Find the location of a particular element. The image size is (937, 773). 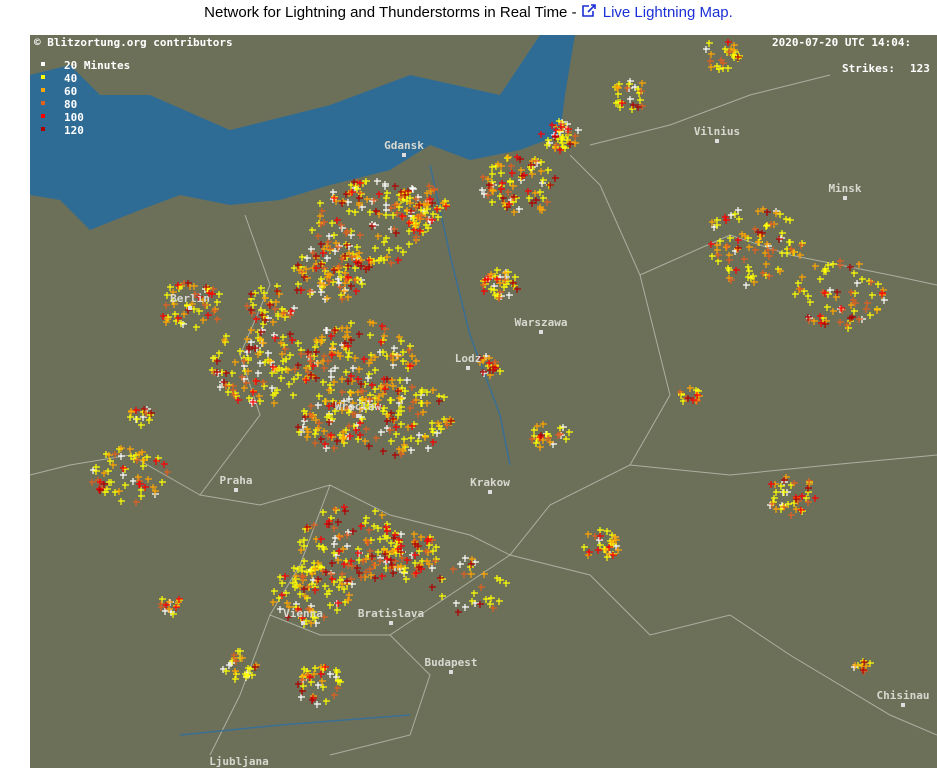

city-label: Warszawa is located at coordinates (541, 322).